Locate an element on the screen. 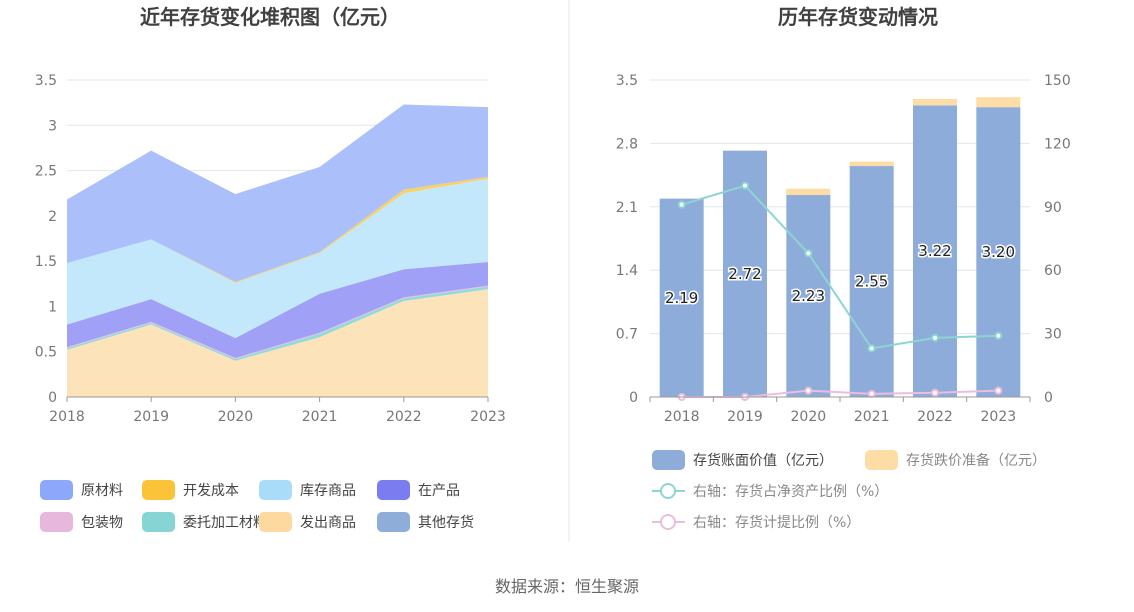 The width and height of the screenshot is (1134, 612). left-x-tick: 2020 is located at coordinates (236, 417).